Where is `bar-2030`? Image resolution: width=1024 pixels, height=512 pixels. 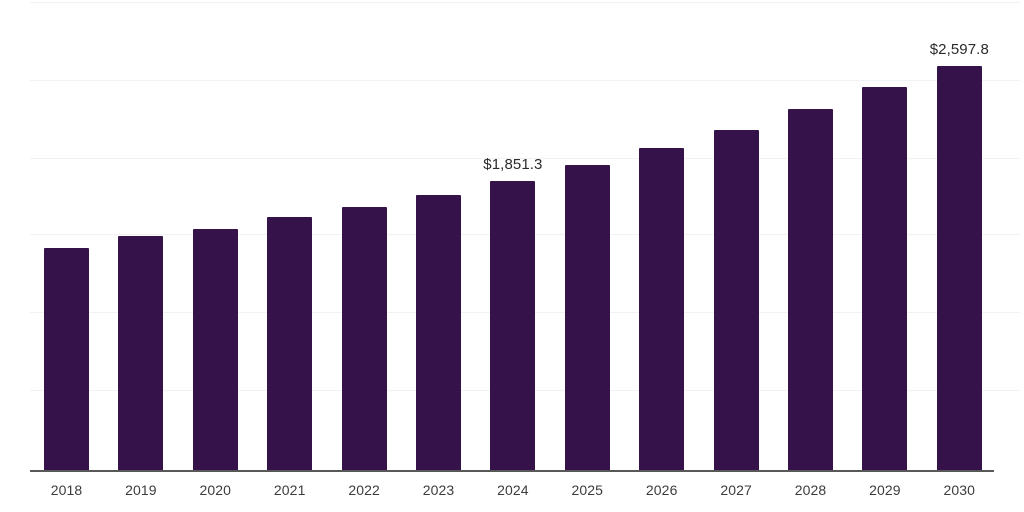
bar-2030 is located at coordinates (959, 268).